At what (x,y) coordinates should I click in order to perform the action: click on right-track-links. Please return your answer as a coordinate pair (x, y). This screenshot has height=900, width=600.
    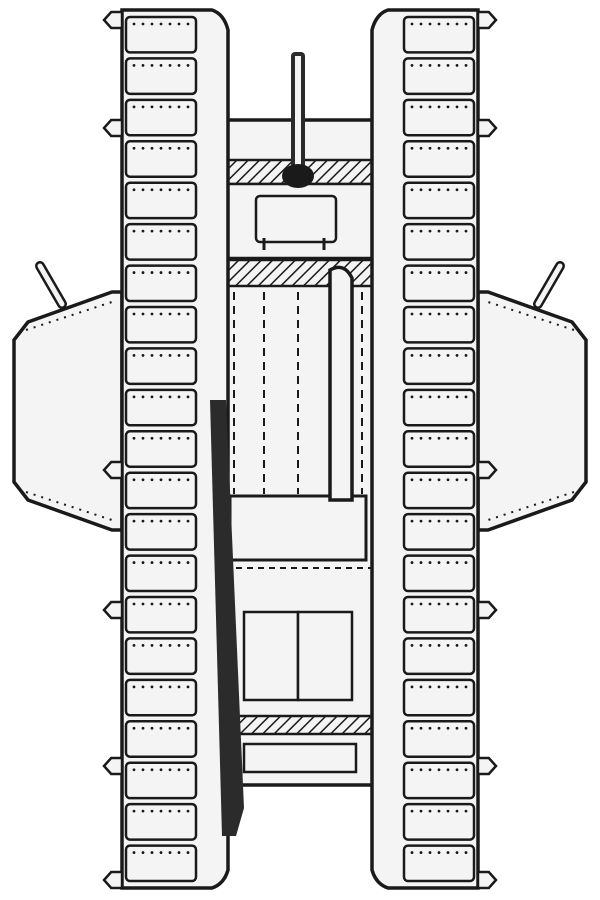
    Looking at the image, I should click on (439, 449).